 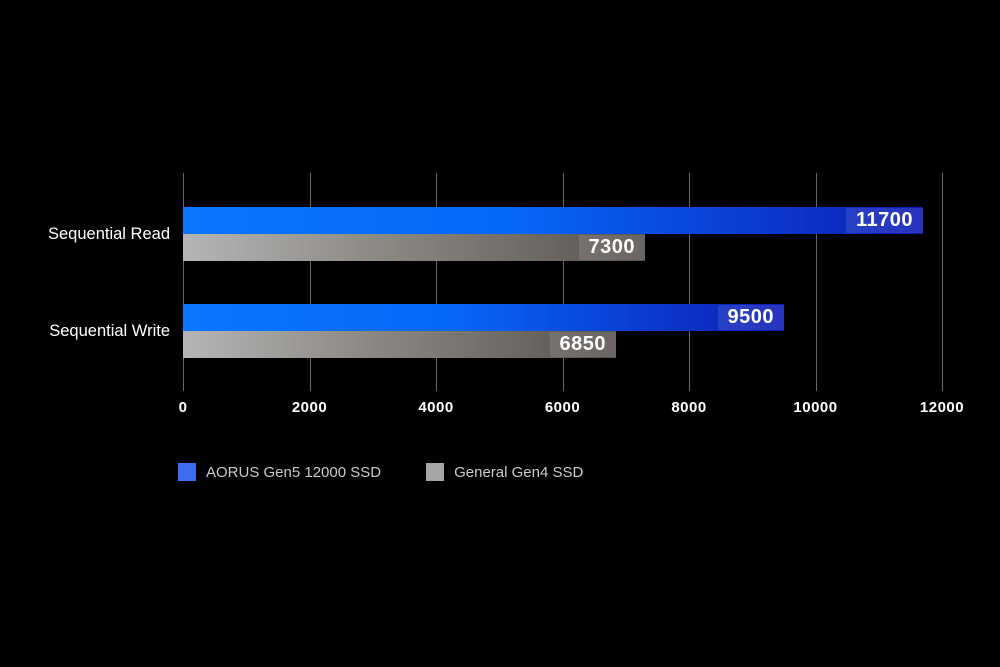 I want to click on category-label-sequential-write: Sequential Write, so click(x=109, y=331).